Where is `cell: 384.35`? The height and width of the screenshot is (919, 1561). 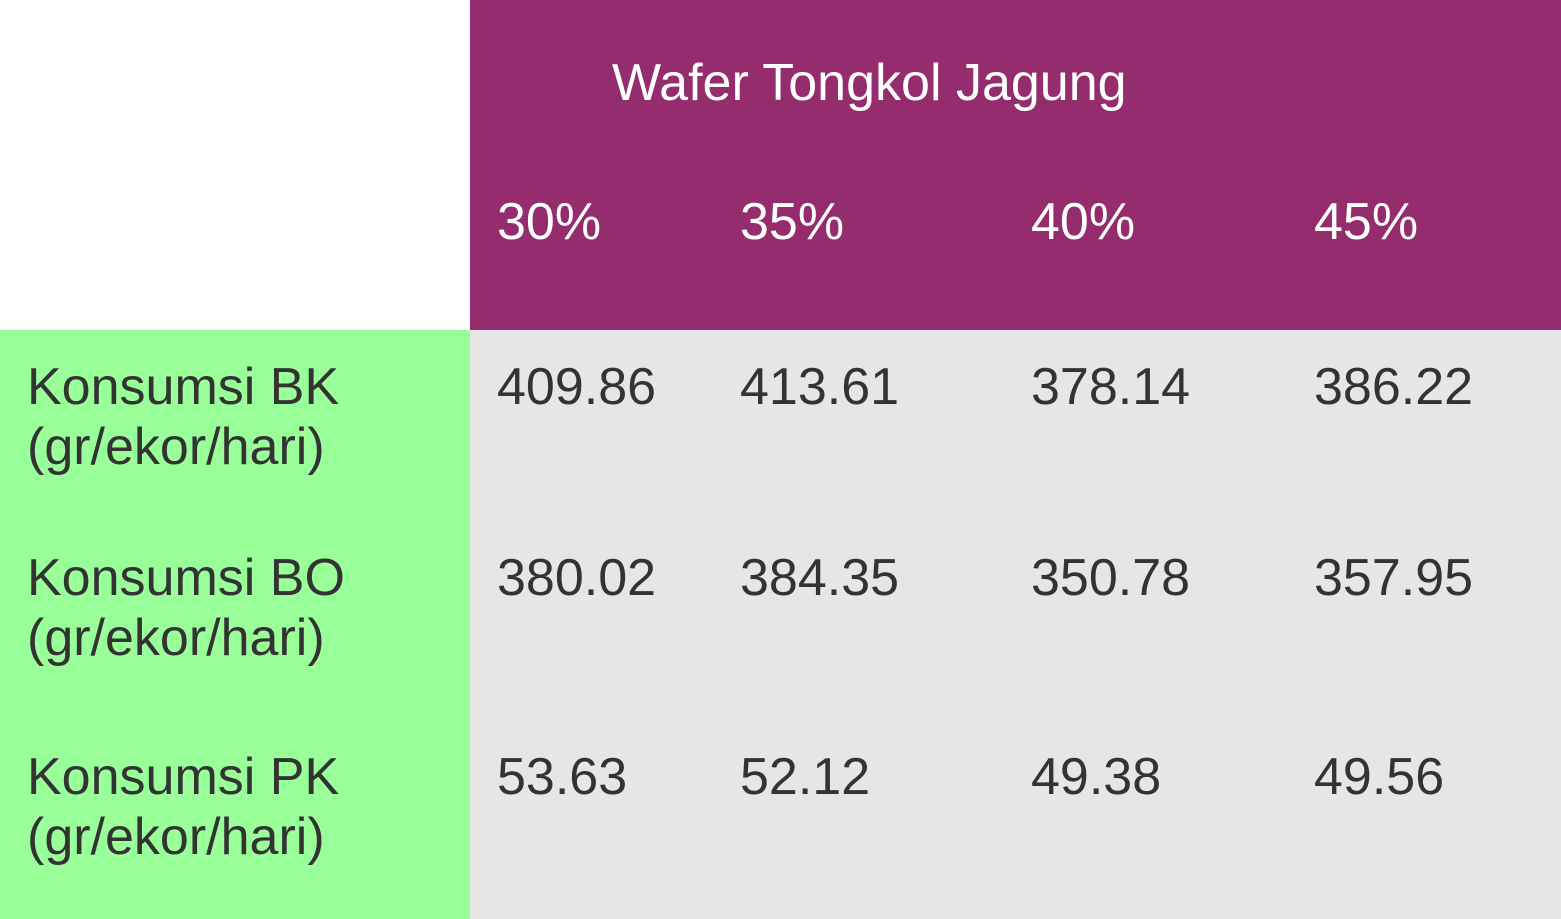
cell: 384.35 is located at coordinates (820, 578).